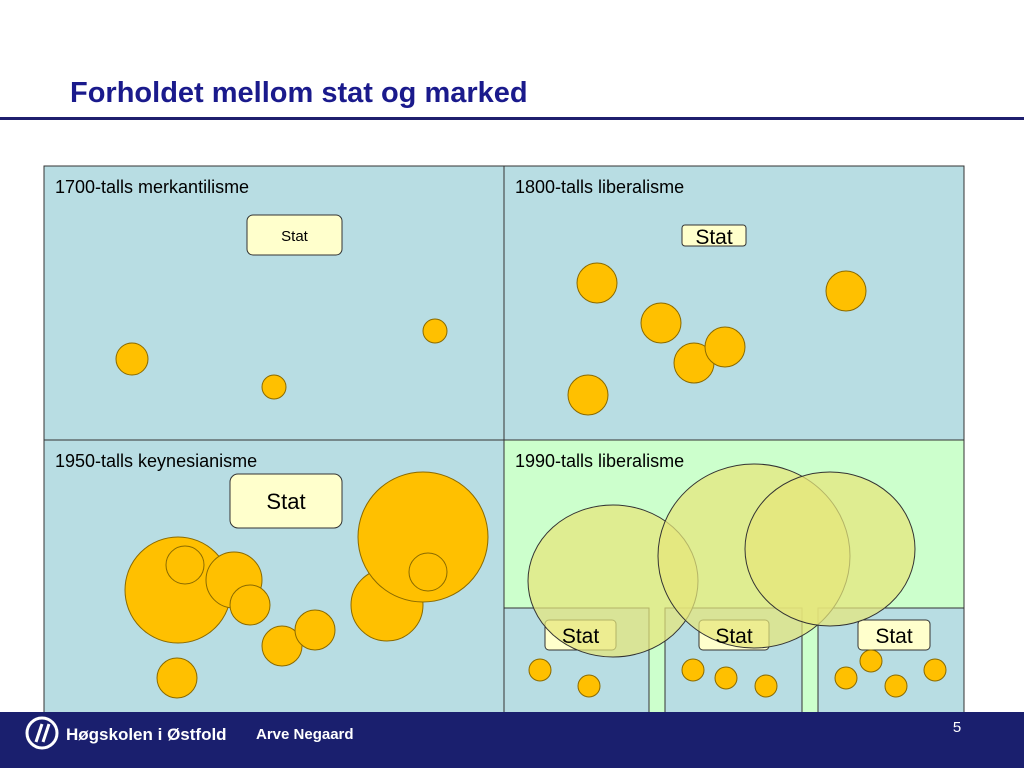 Image resolution: width=1024 pixels, height=768 pixels. What do you see at coordinates (957, 727) in the screenshot?
I see `page-number: 5` at bounding box center [957, 727].